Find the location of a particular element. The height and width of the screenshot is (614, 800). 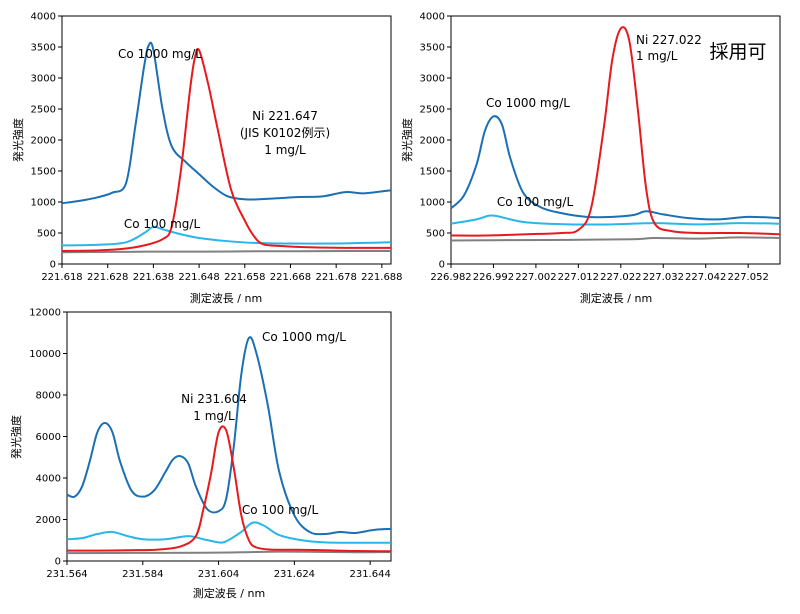

annotation-ni-227-line2: 1 mg/L is located at coordinates (657, 56).